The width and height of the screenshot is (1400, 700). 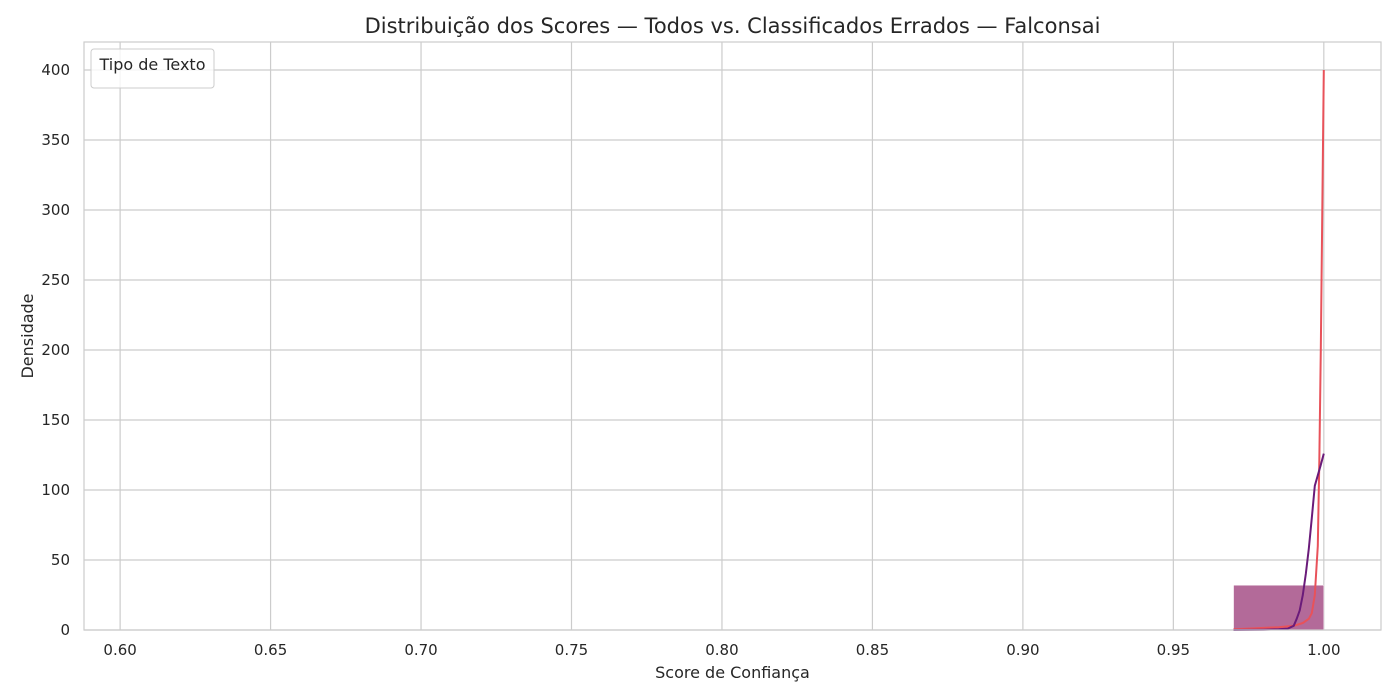 I want to click on kde-lines, so click(x=1279, y=350).